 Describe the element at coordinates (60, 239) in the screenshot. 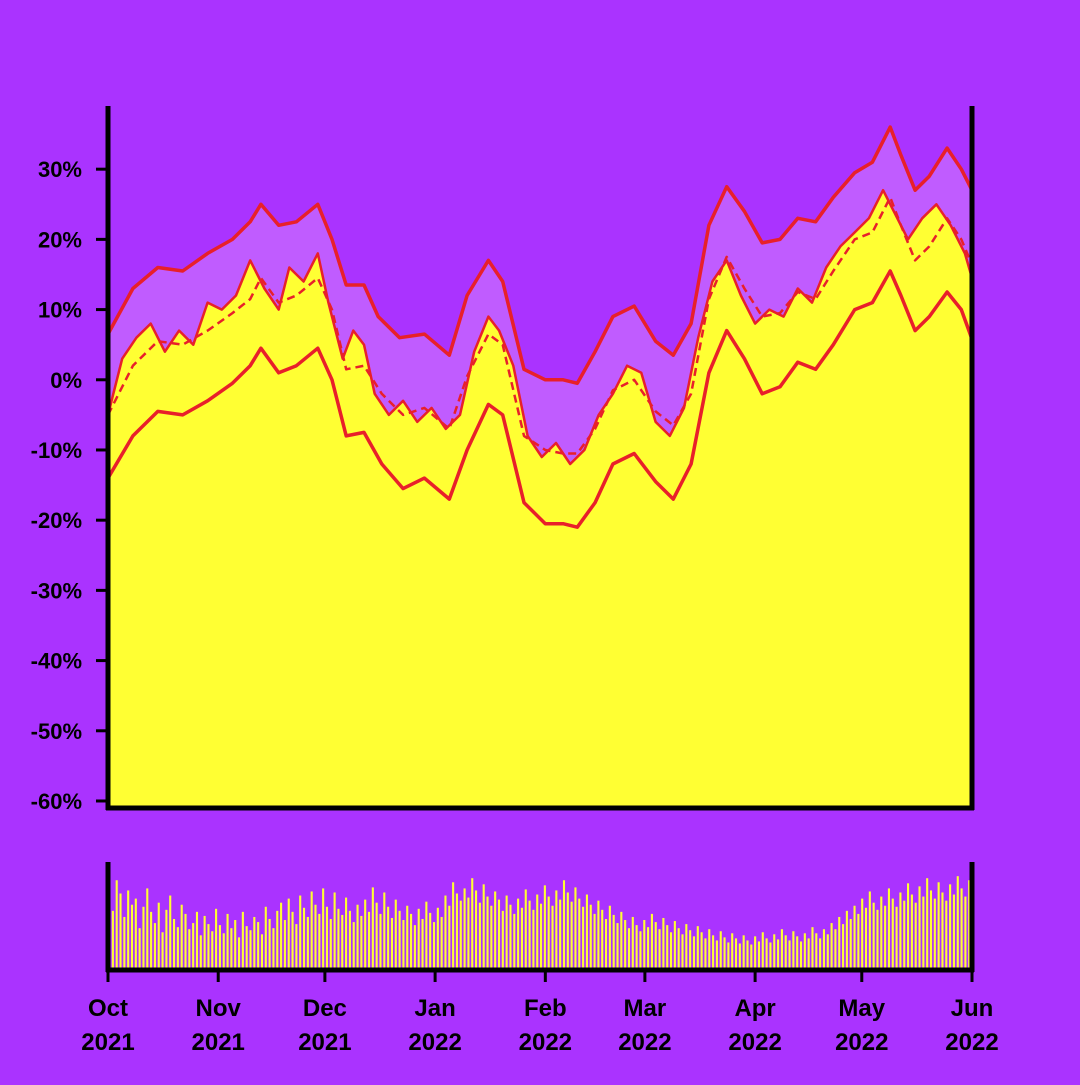

I see `y-tick-label: 20%` at that location.